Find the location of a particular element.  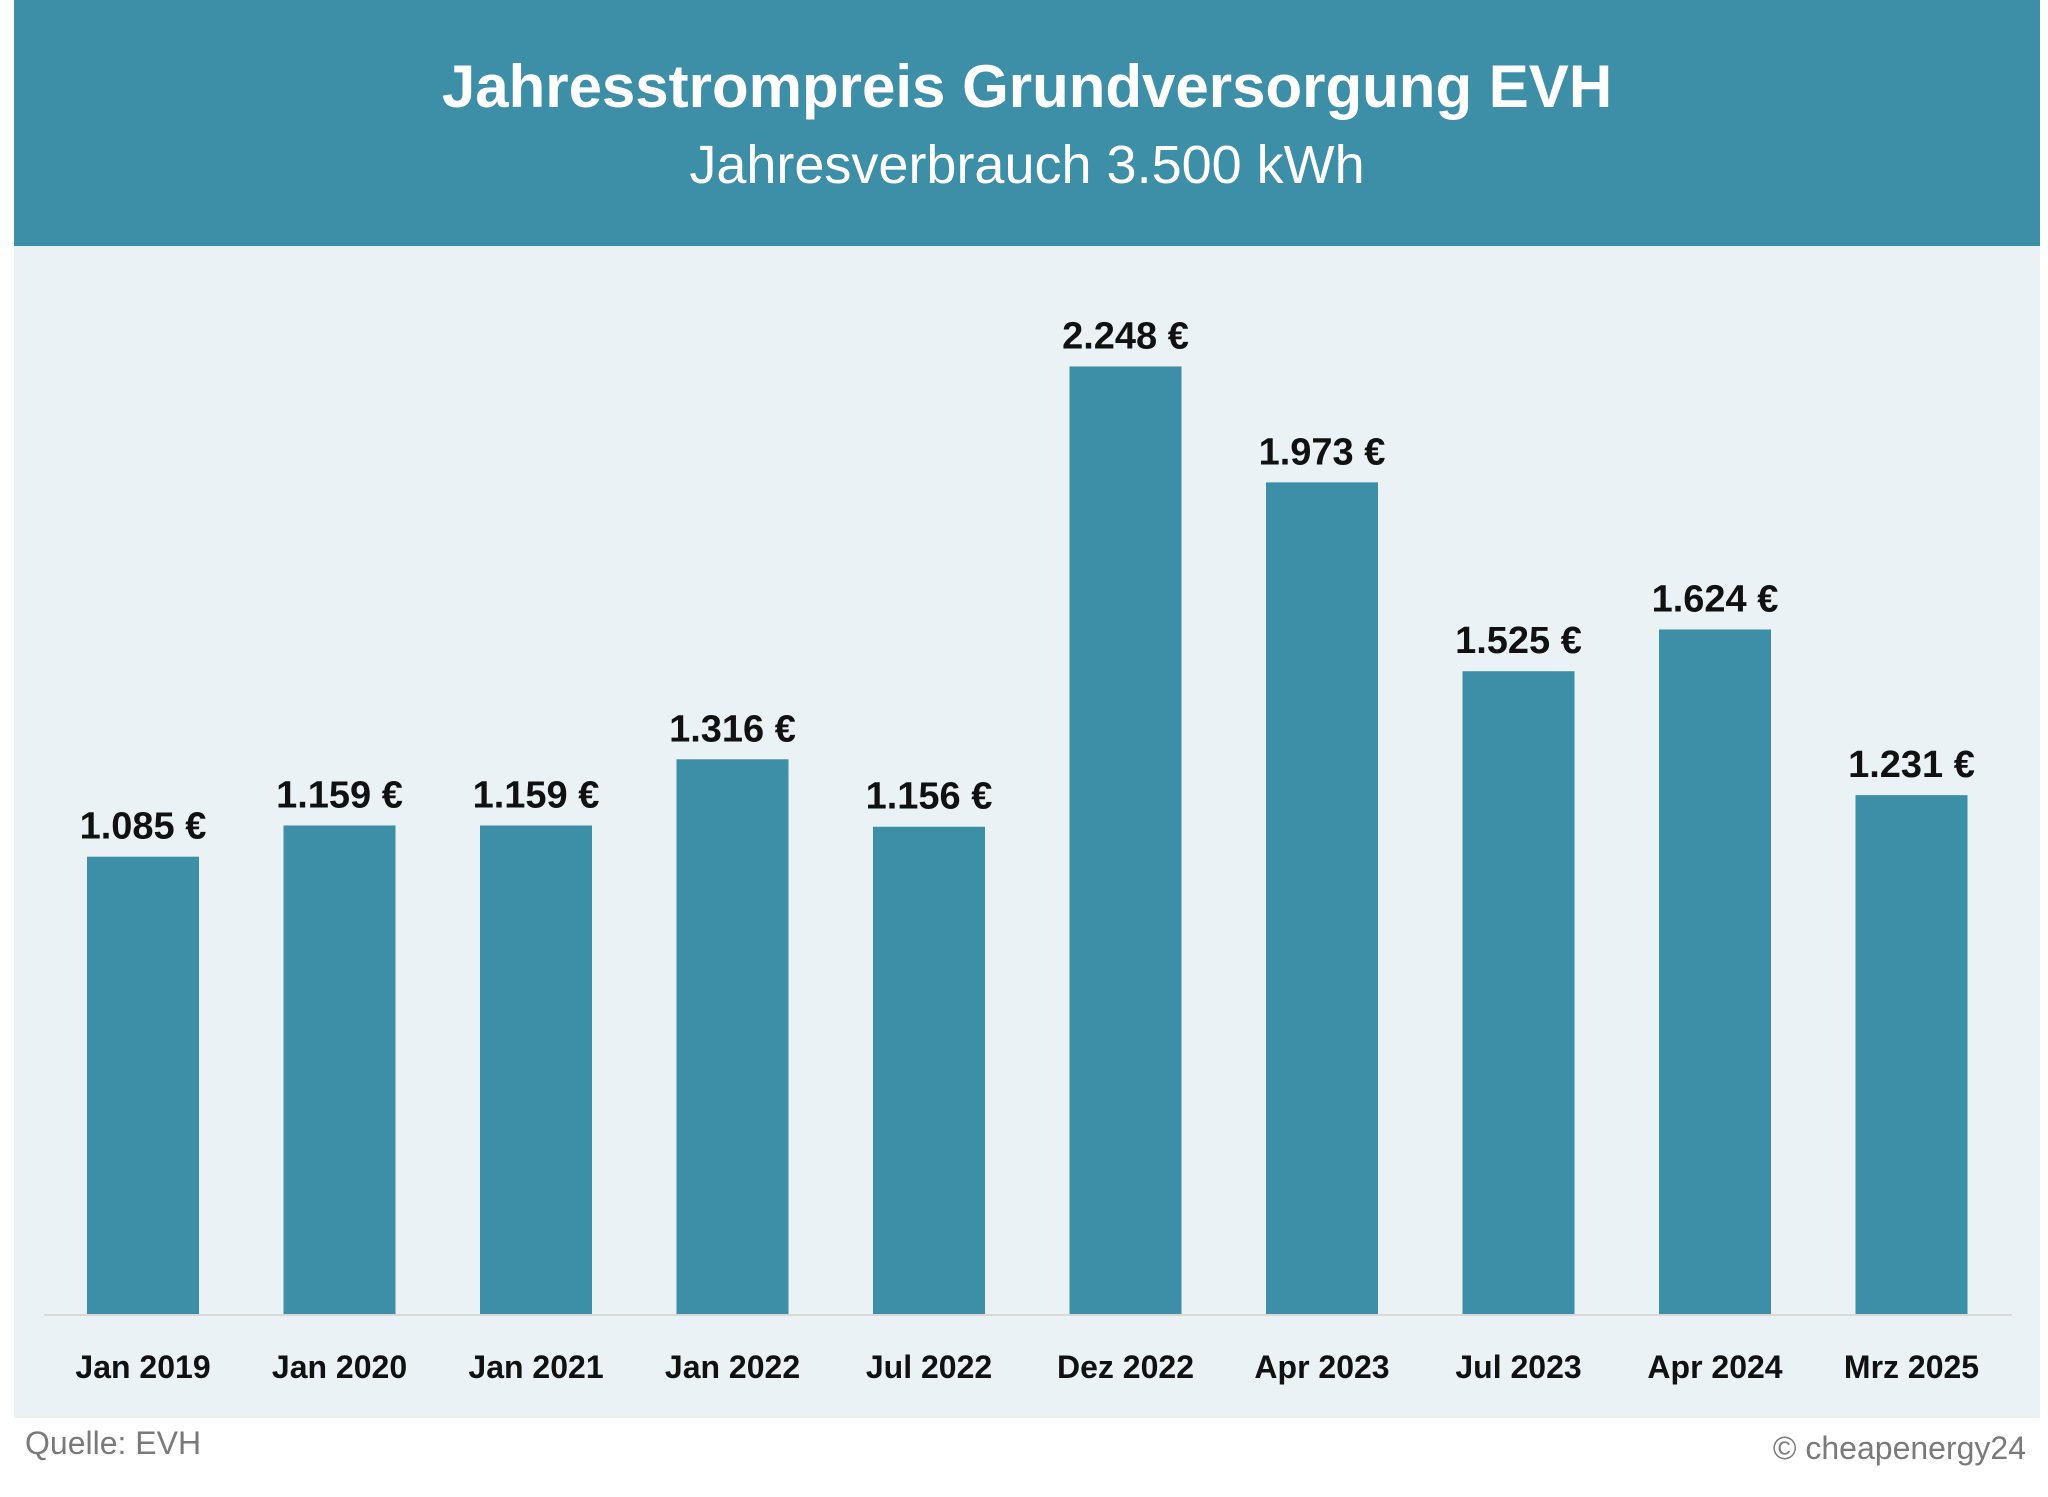

x-tick-label-8: Apr 2024 is located at coordinates (1714, 1367).